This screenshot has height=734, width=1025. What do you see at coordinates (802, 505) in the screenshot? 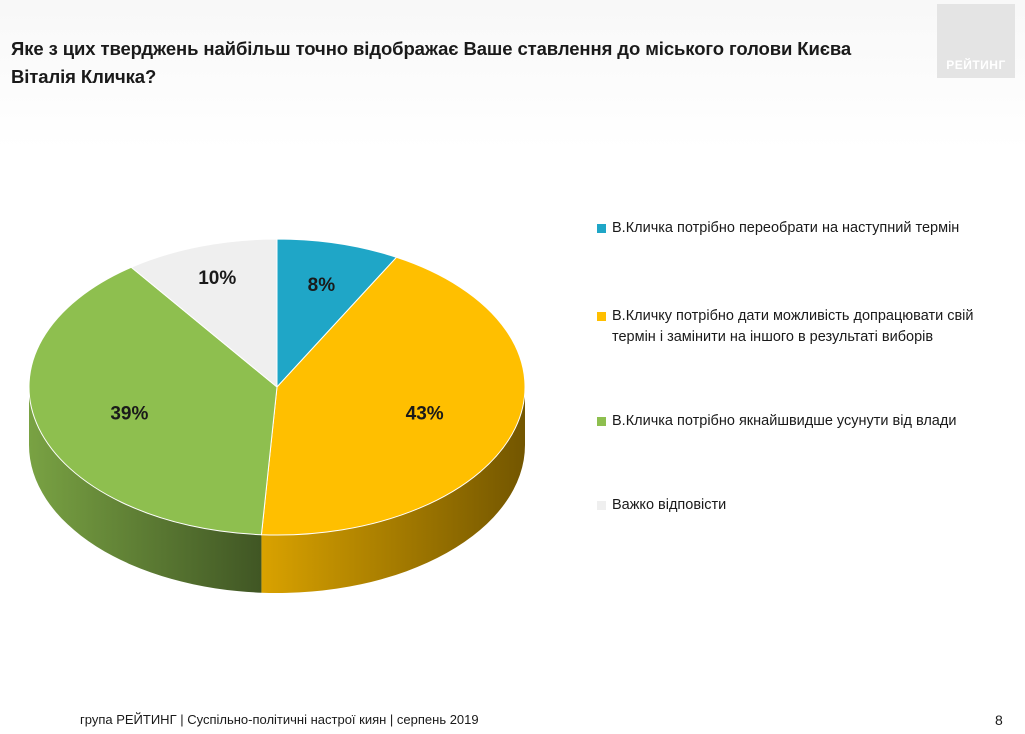
I see `legend-item-4: Важко відповісти` at bounding box center [802, 505].